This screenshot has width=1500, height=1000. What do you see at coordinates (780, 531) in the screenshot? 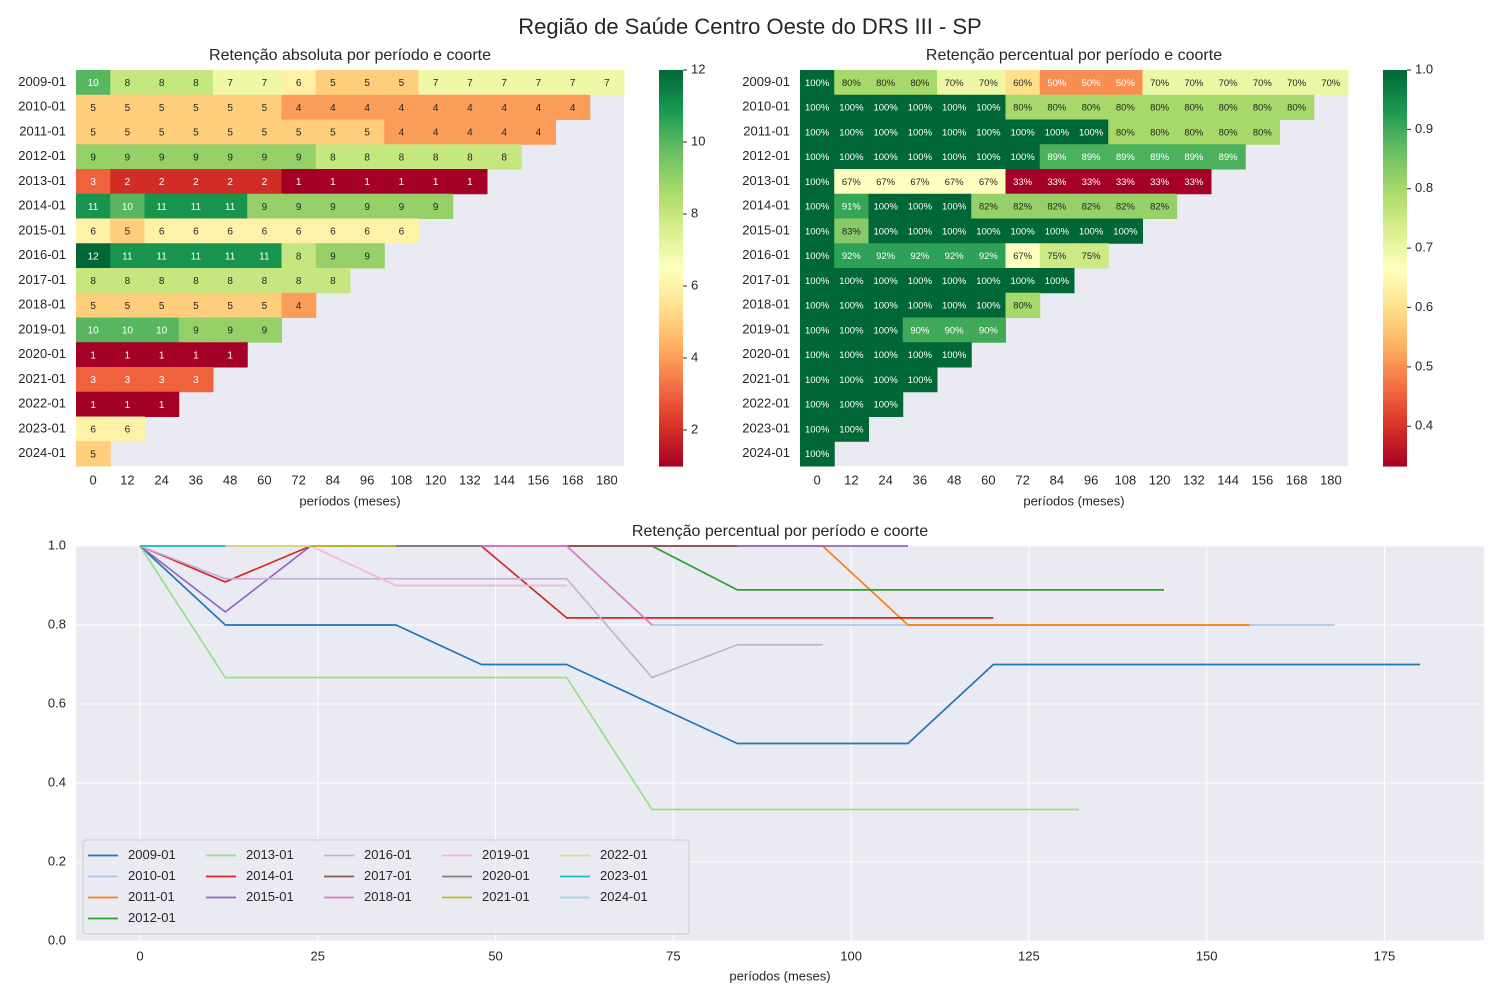
I see `axes-title: Retenção percentual por período e coorte` at bounding box center [780, 531].